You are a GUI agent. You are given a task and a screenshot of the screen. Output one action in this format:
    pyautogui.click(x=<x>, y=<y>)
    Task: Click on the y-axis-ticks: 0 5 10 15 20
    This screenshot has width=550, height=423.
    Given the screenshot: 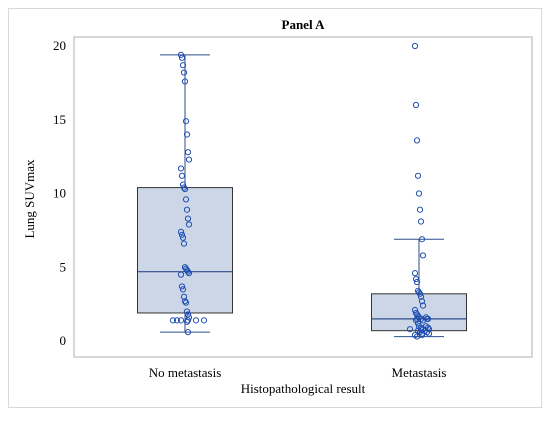 What is the action you would take?
    pyautogui.click(x=59, y=193)
    